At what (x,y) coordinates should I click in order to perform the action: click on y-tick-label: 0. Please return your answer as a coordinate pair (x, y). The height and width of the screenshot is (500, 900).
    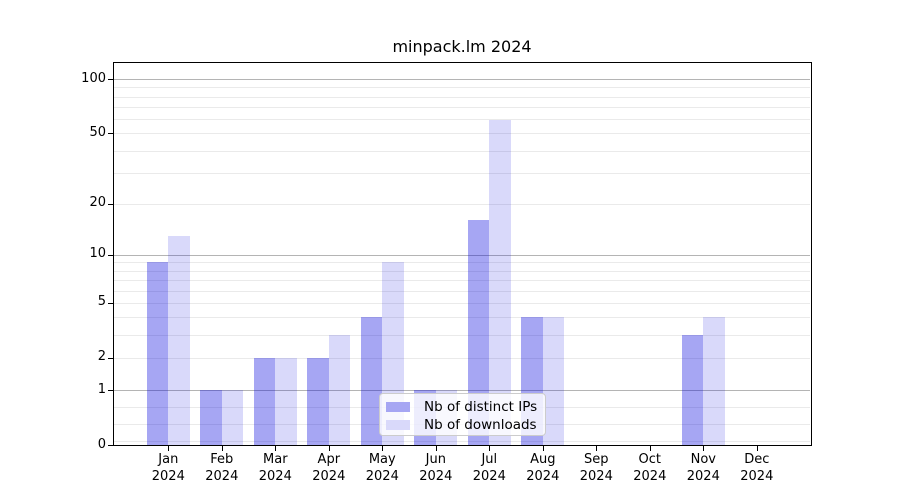
    Looking at the image, I should click on (101, 444).